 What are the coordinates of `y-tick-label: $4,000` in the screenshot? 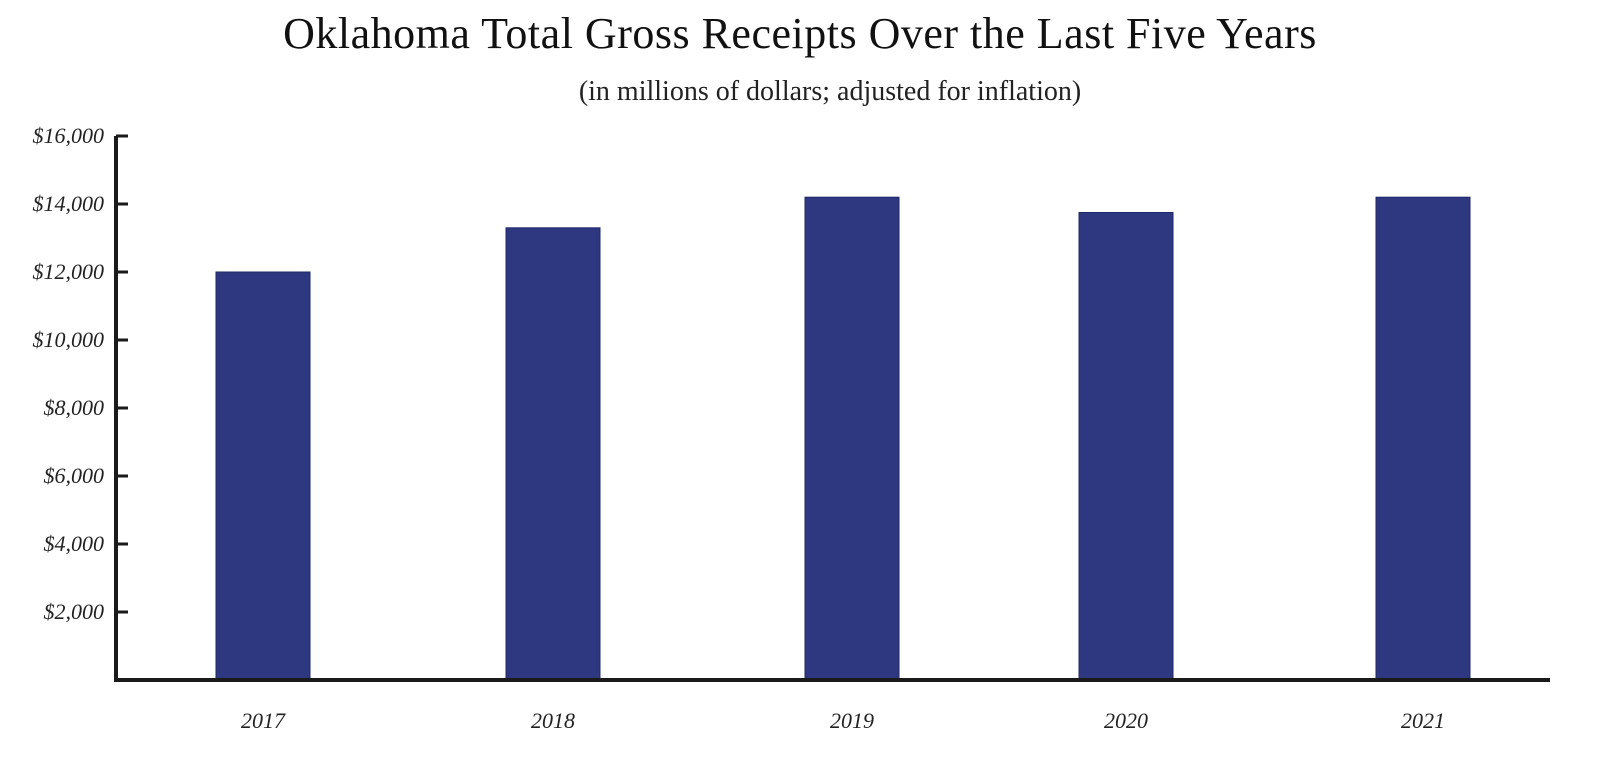 It's located at (74, 543).